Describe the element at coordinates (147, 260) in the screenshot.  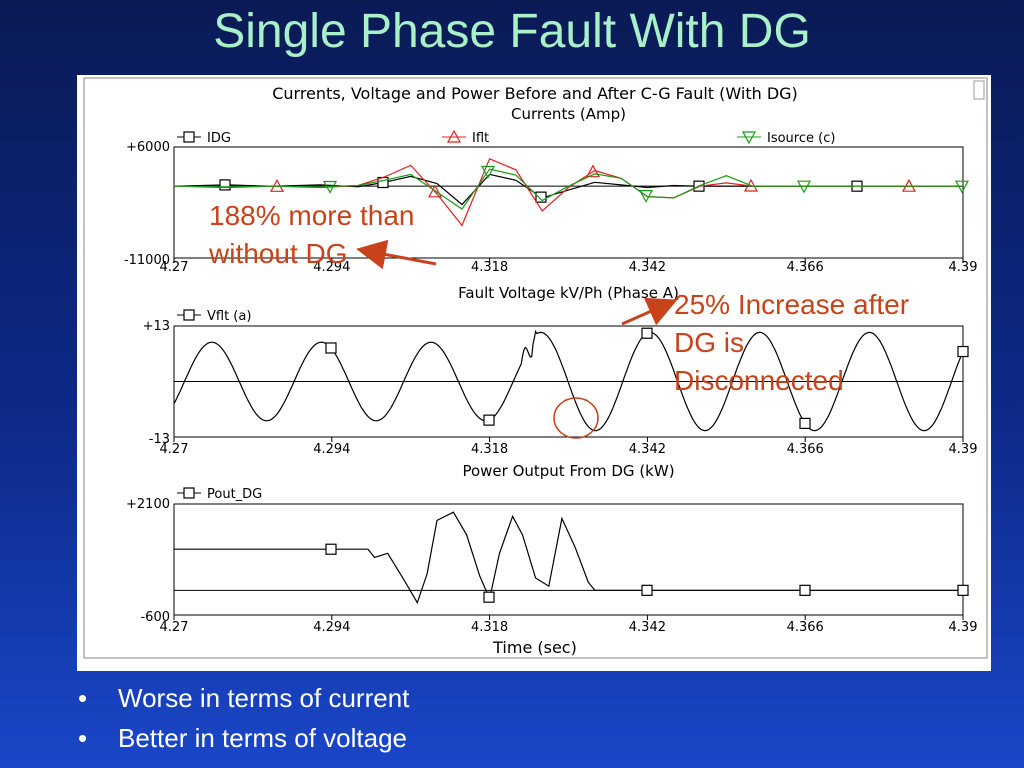
I see `y-tick-label: -11000` at that location.